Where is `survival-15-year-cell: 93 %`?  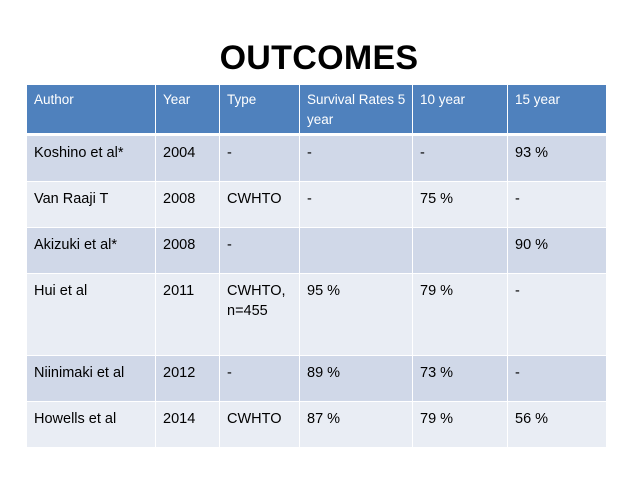 survival-15-year-cell: 93 % is located at coordinates (557, 158).